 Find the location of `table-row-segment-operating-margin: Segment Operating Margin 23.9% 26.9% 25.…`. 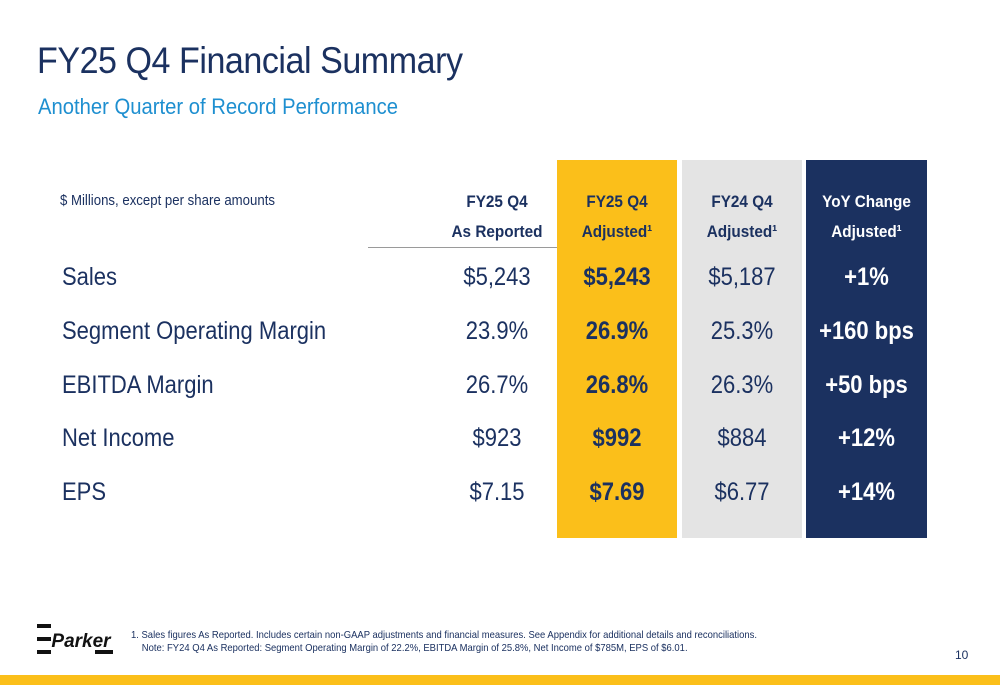

table-row-segment-operating-margin: Segment Operating Margin 23.9% 26.9% 25.… is located at coordinates (500, 337).